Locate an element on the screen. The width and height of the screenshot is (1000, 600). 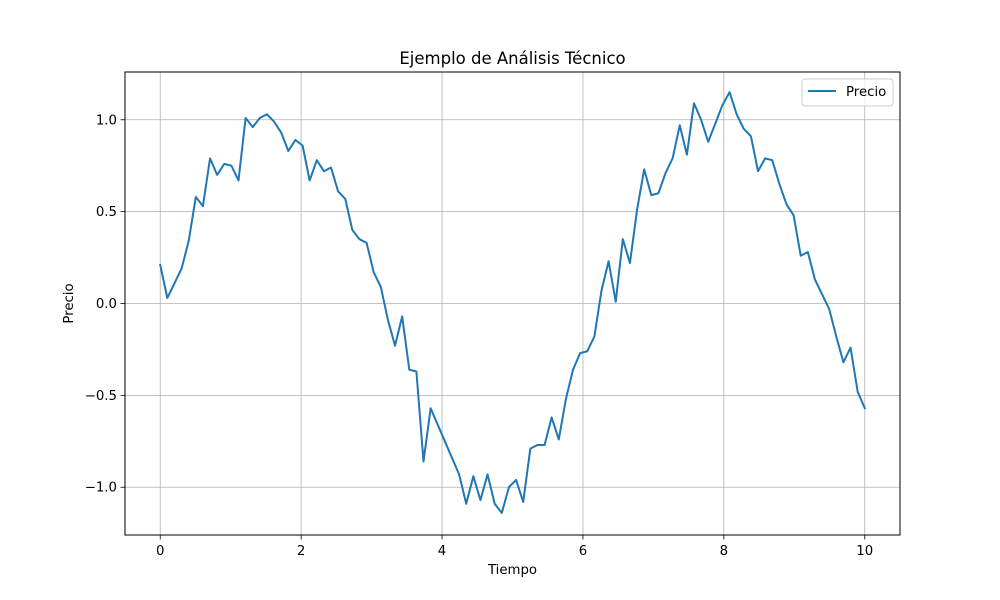
x-tick-label: 2 is located at coordinates (301, 551).